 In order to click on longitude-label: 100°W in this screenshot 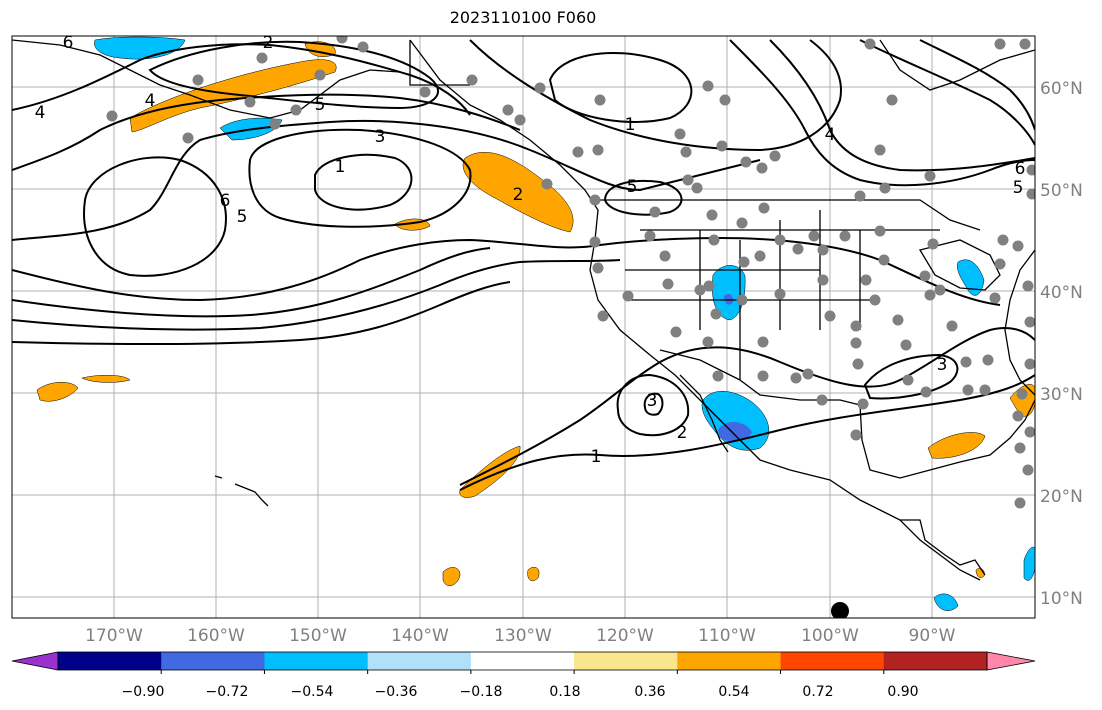, I will do `click(830, 636)`.